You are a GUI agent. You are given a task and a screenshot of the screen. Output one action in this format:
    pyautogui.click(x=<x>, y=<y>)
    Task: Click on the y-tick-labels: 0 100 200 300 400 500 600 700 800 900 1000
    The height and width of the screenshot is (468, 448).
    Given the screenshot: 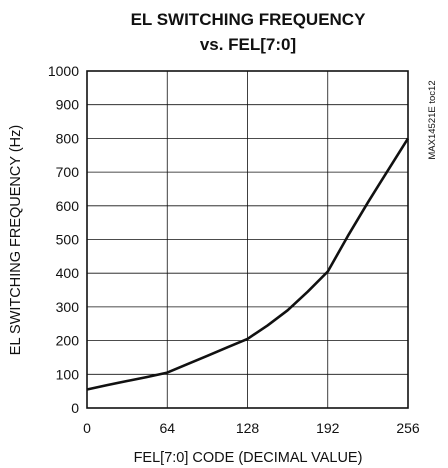 What is the action you would take?
    pyautogui.click(x=63, y=239)
    